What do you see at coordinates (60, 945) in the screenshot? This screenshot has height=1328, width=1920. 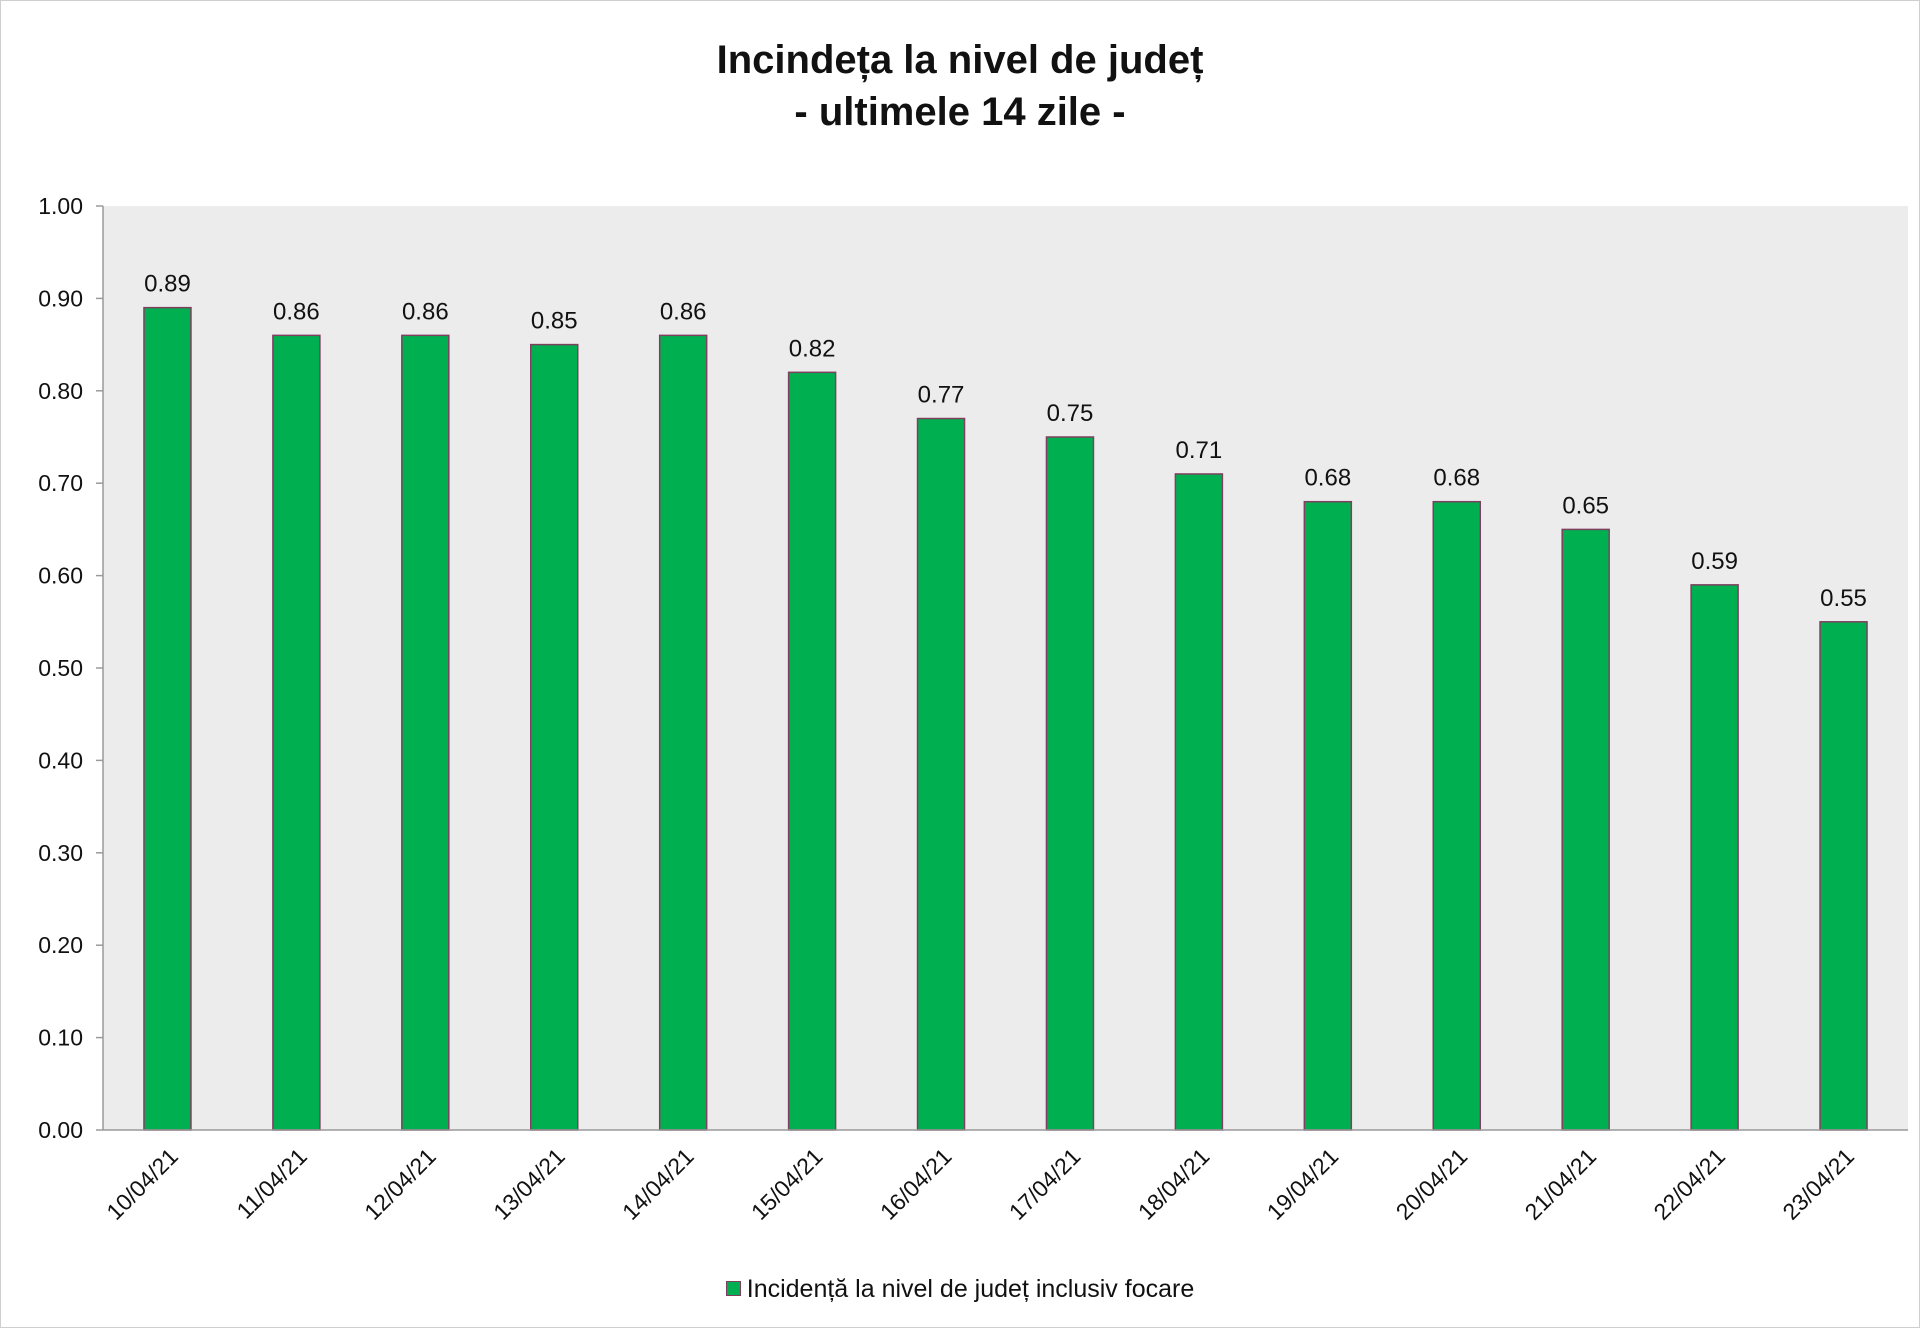 I see `y-tick-label: 0.20` at bounding box center [60, 945].